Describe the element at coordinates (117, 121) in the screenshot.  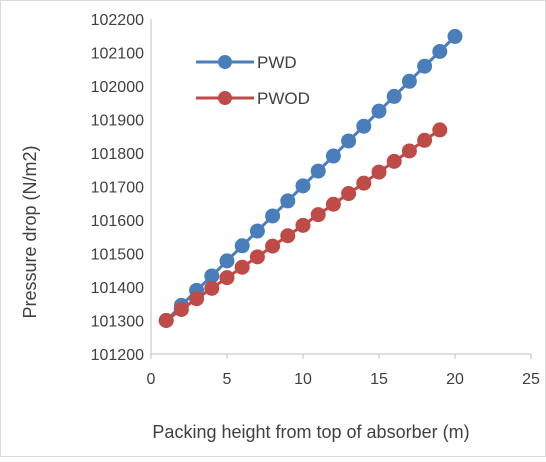
I see `y-tick-label: 101900` at that location.